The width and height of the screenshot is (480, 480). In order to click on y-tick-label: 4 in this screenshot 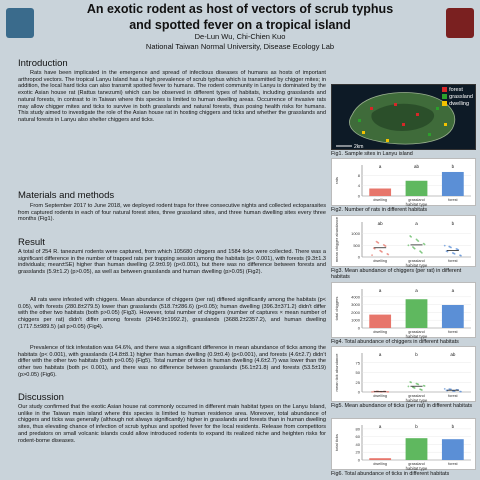, I will do `click(359, 185)`.